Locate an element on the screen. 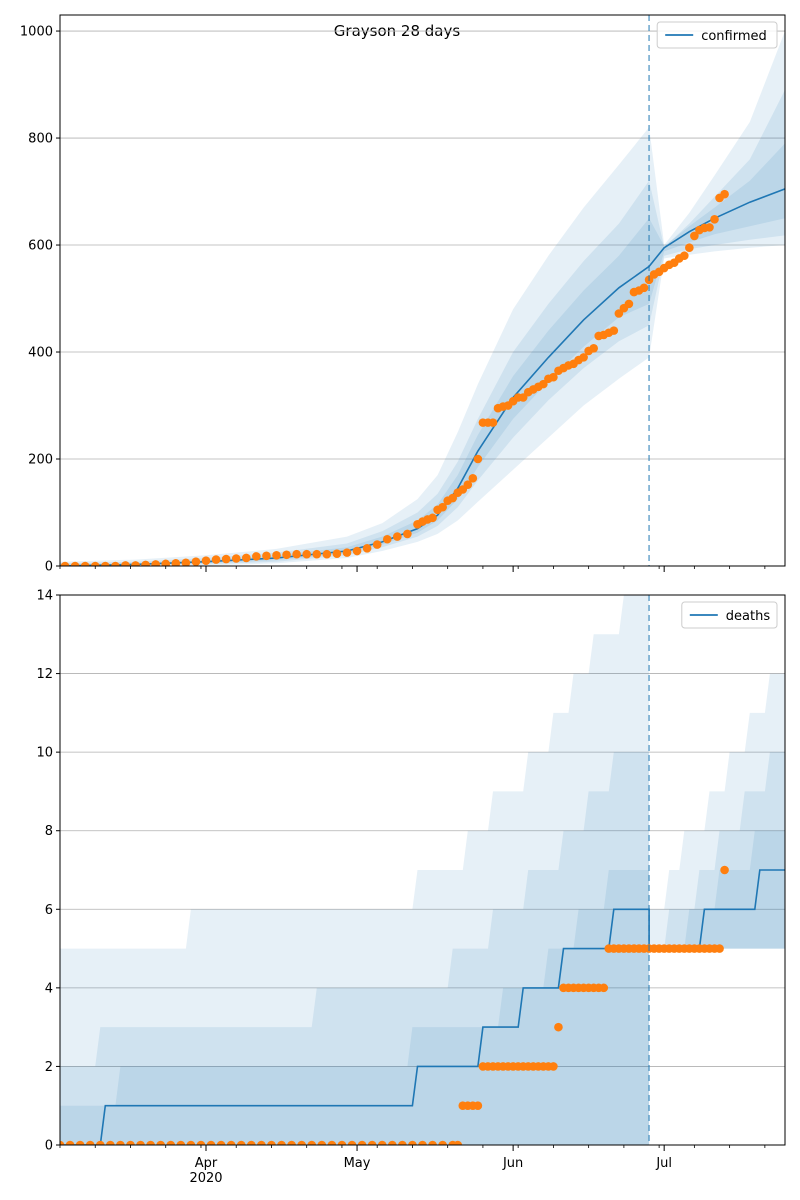  xtick-label-deaths-2: Jun is located at coordinates (512, 1163).